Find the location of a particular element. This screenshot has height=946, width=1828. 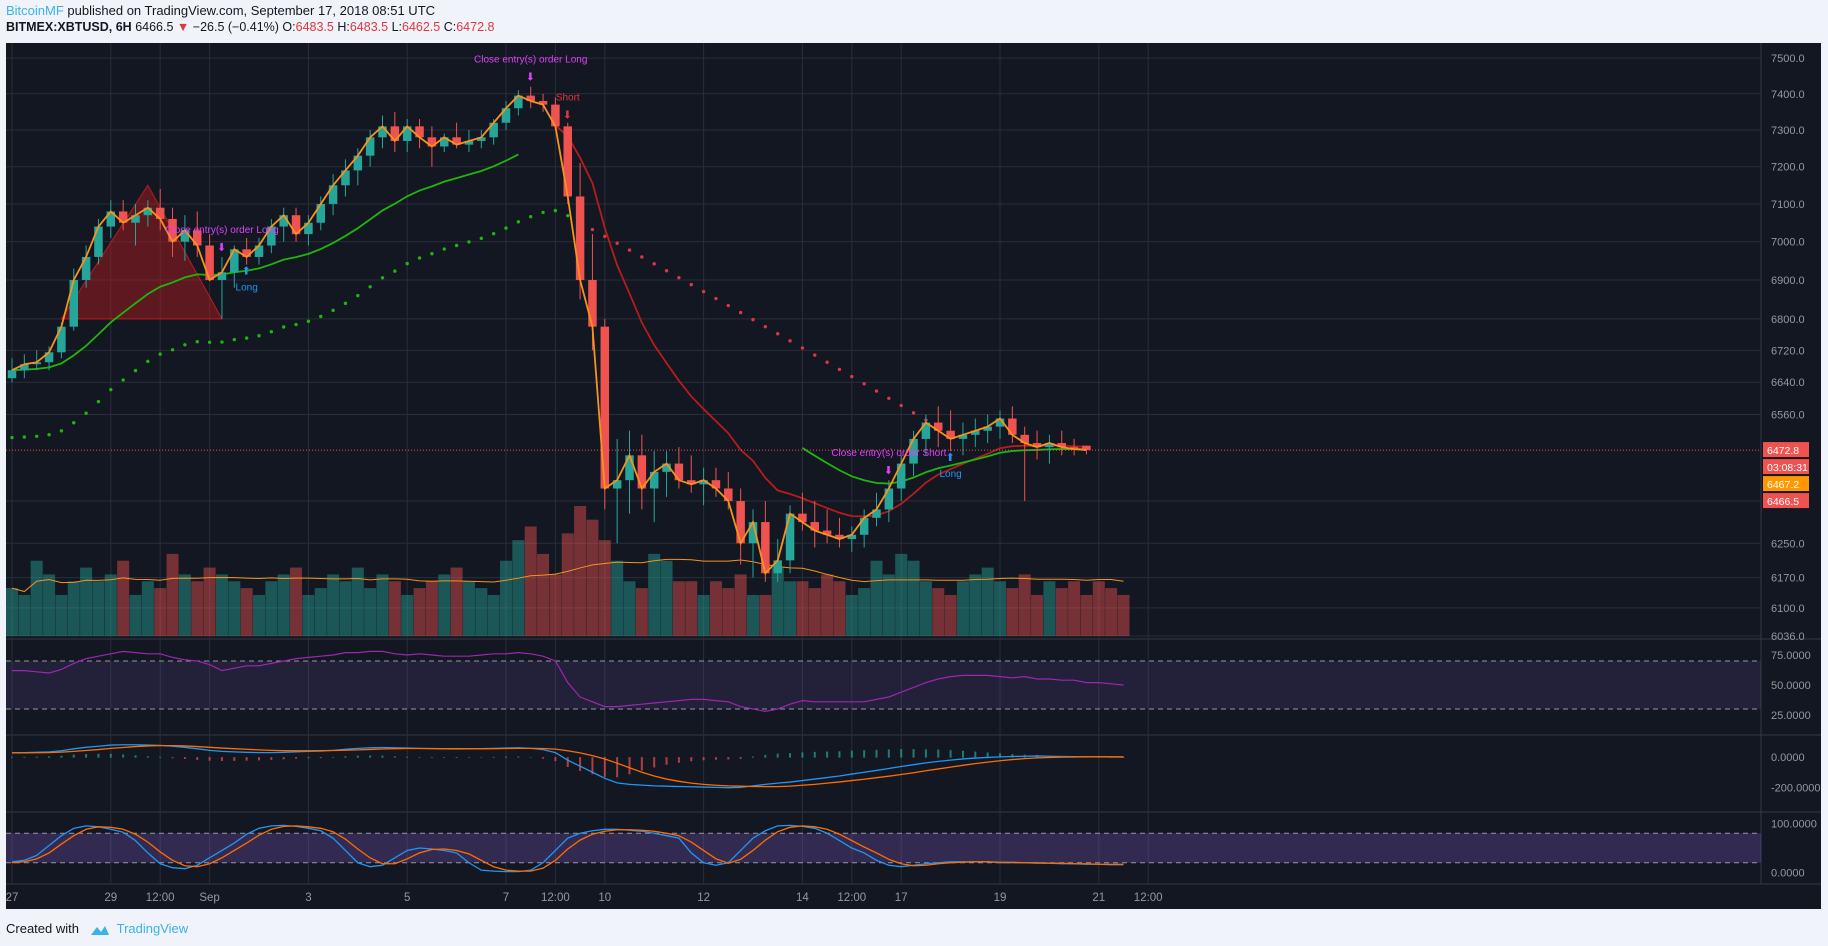

time-tick-label: 7 is located at coordinates (506, 898).